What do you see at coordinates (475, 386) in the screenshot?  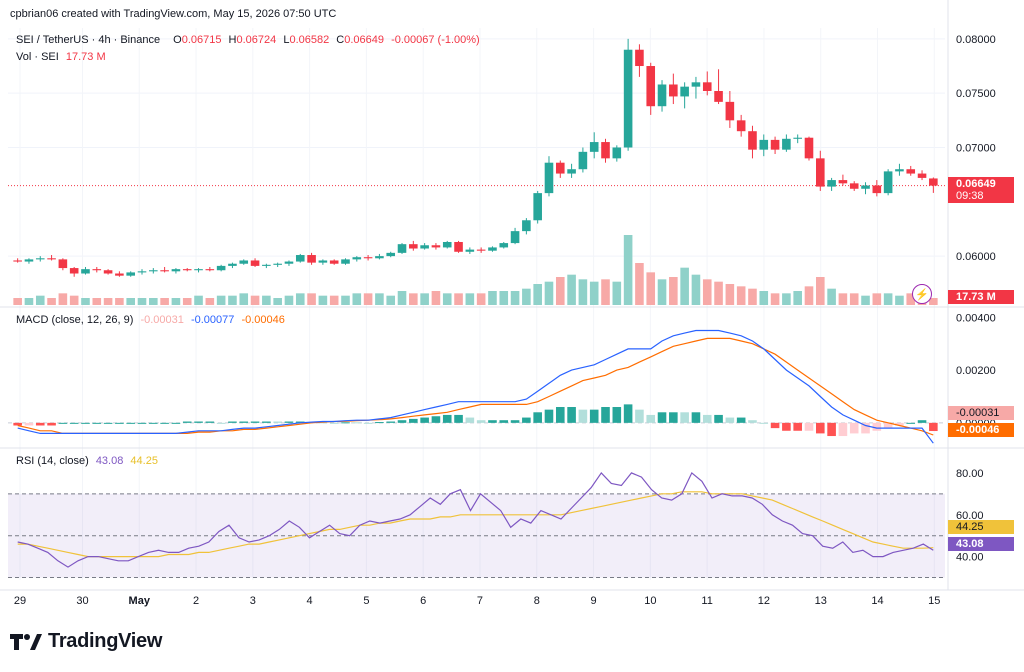 I see `macd-signal-line` at bounding box center [475, 386].